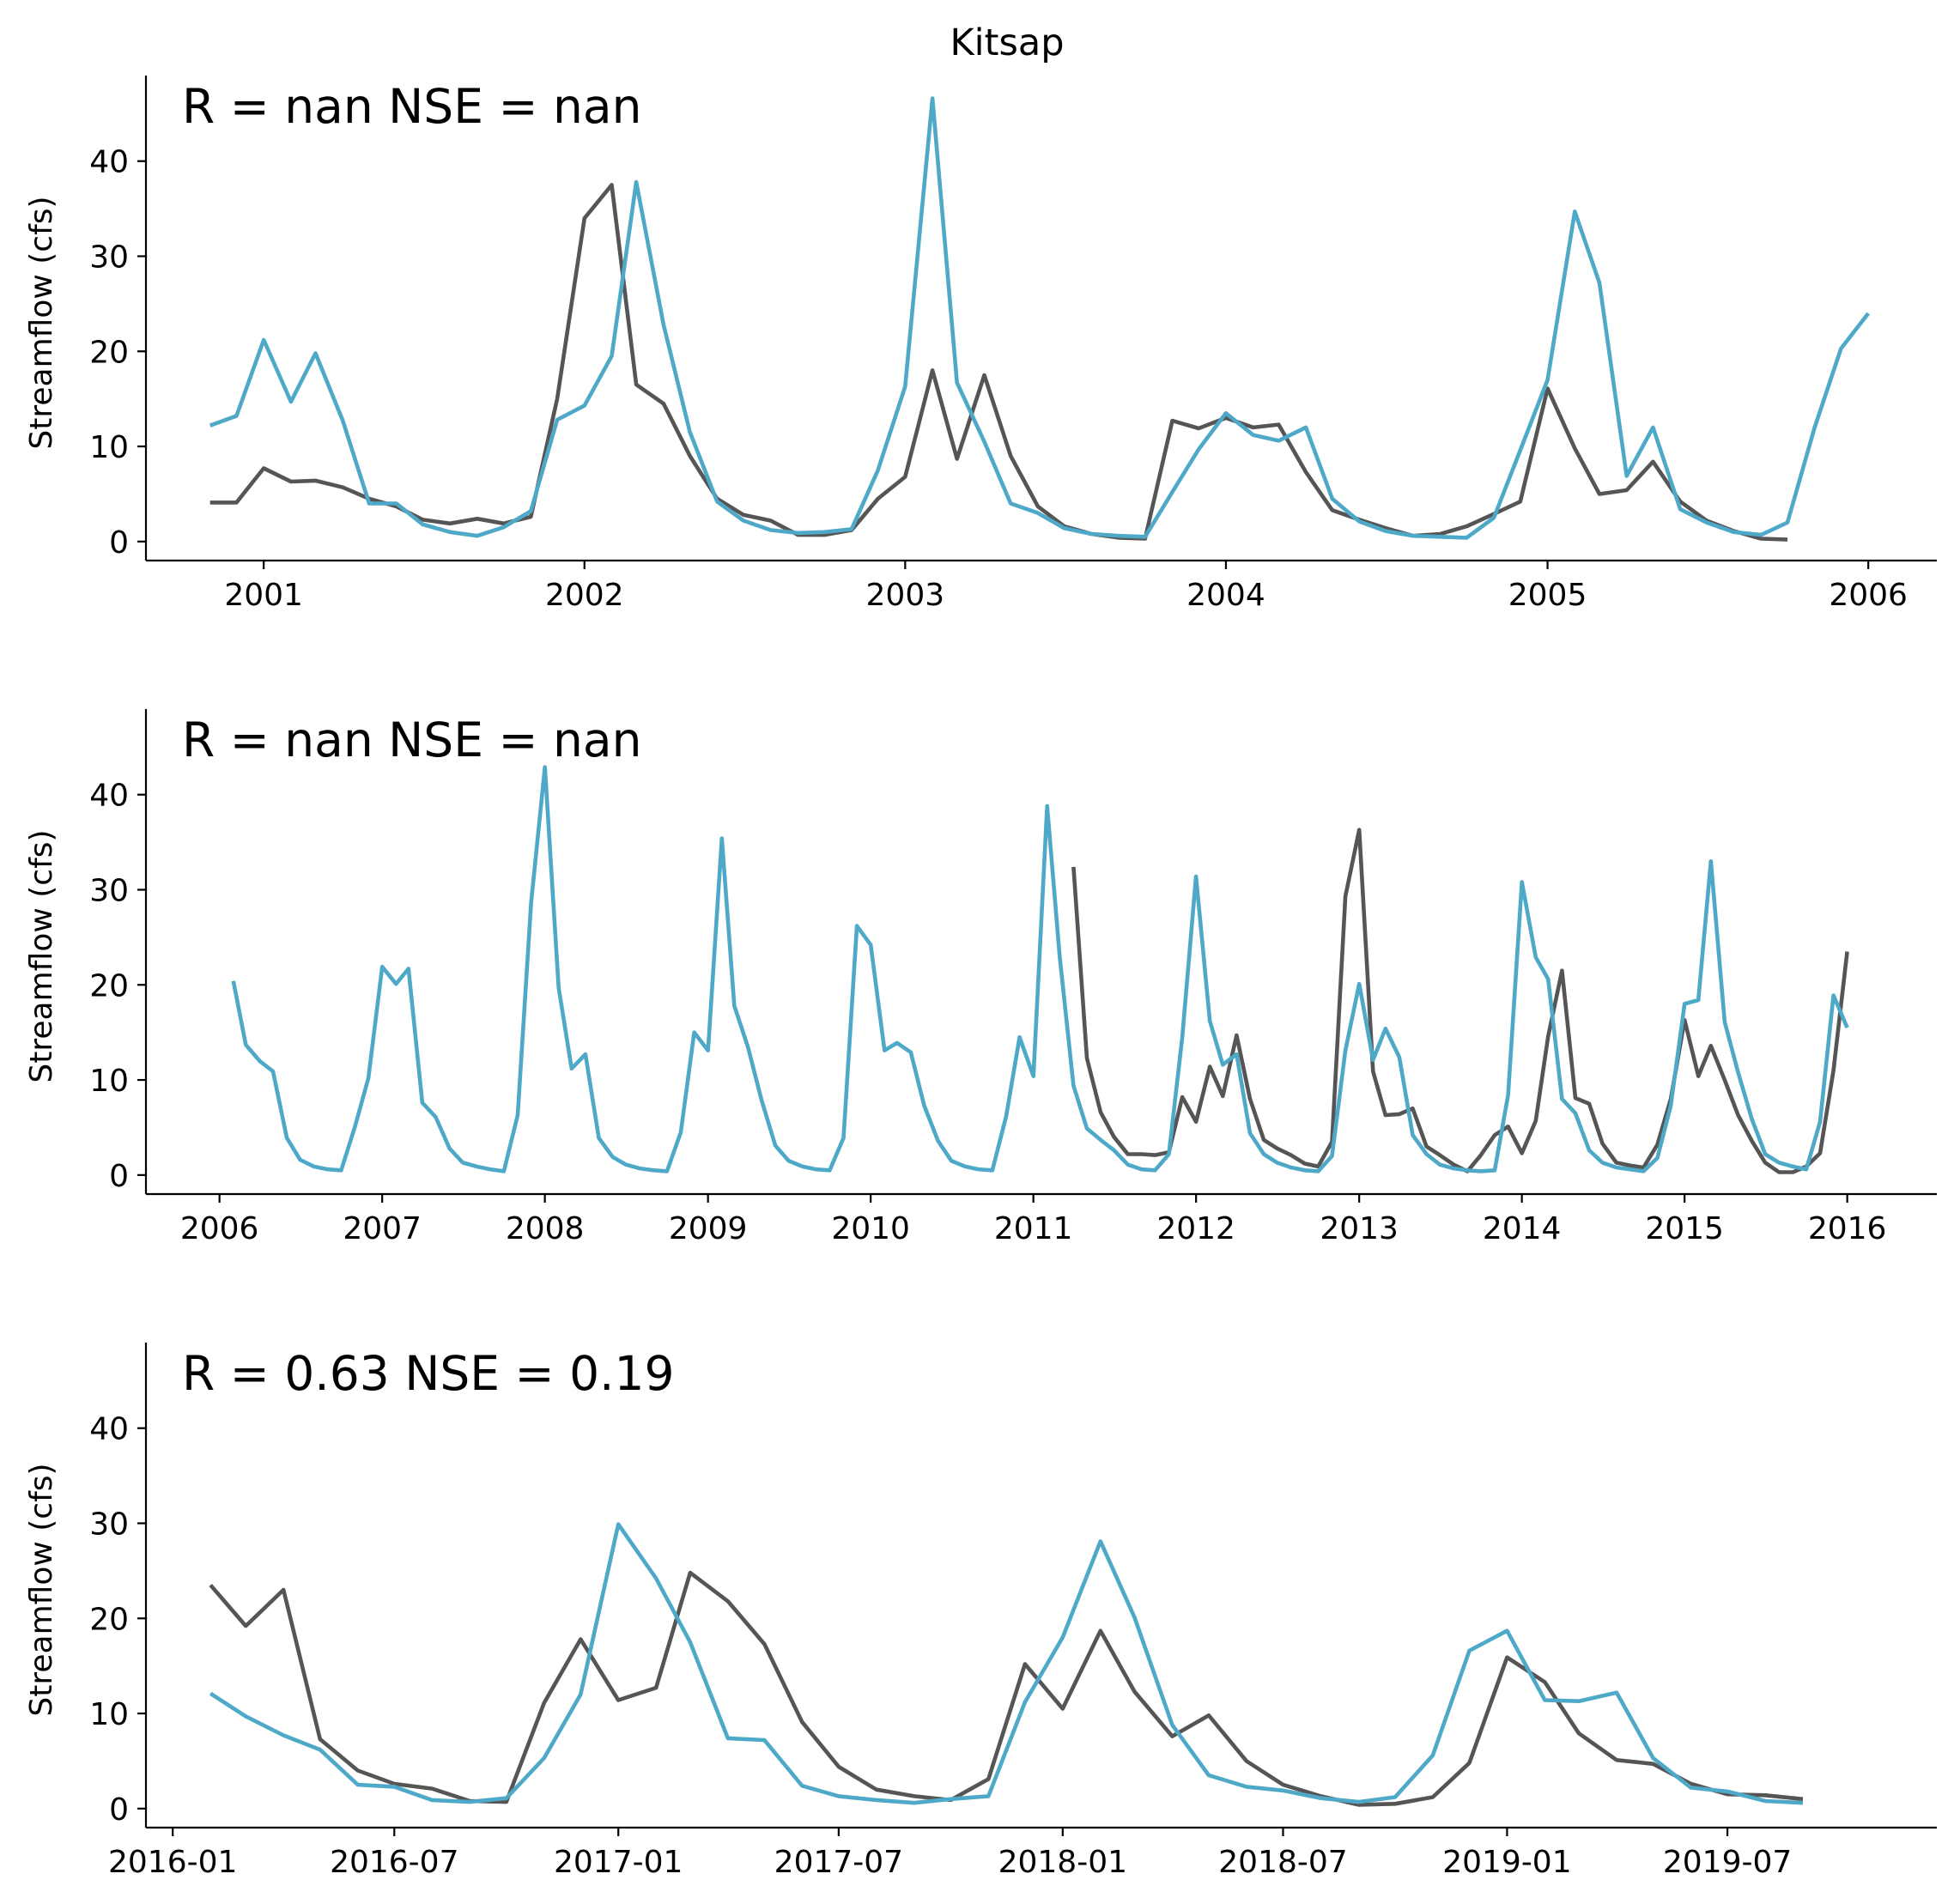 Image resolution: width=1954 pixels, height=1904 pixels. What do you see at coordinates (1225, 595) in the screenshot?
I see `x-tick-label: 2004` at bounding box center [1225, 595].